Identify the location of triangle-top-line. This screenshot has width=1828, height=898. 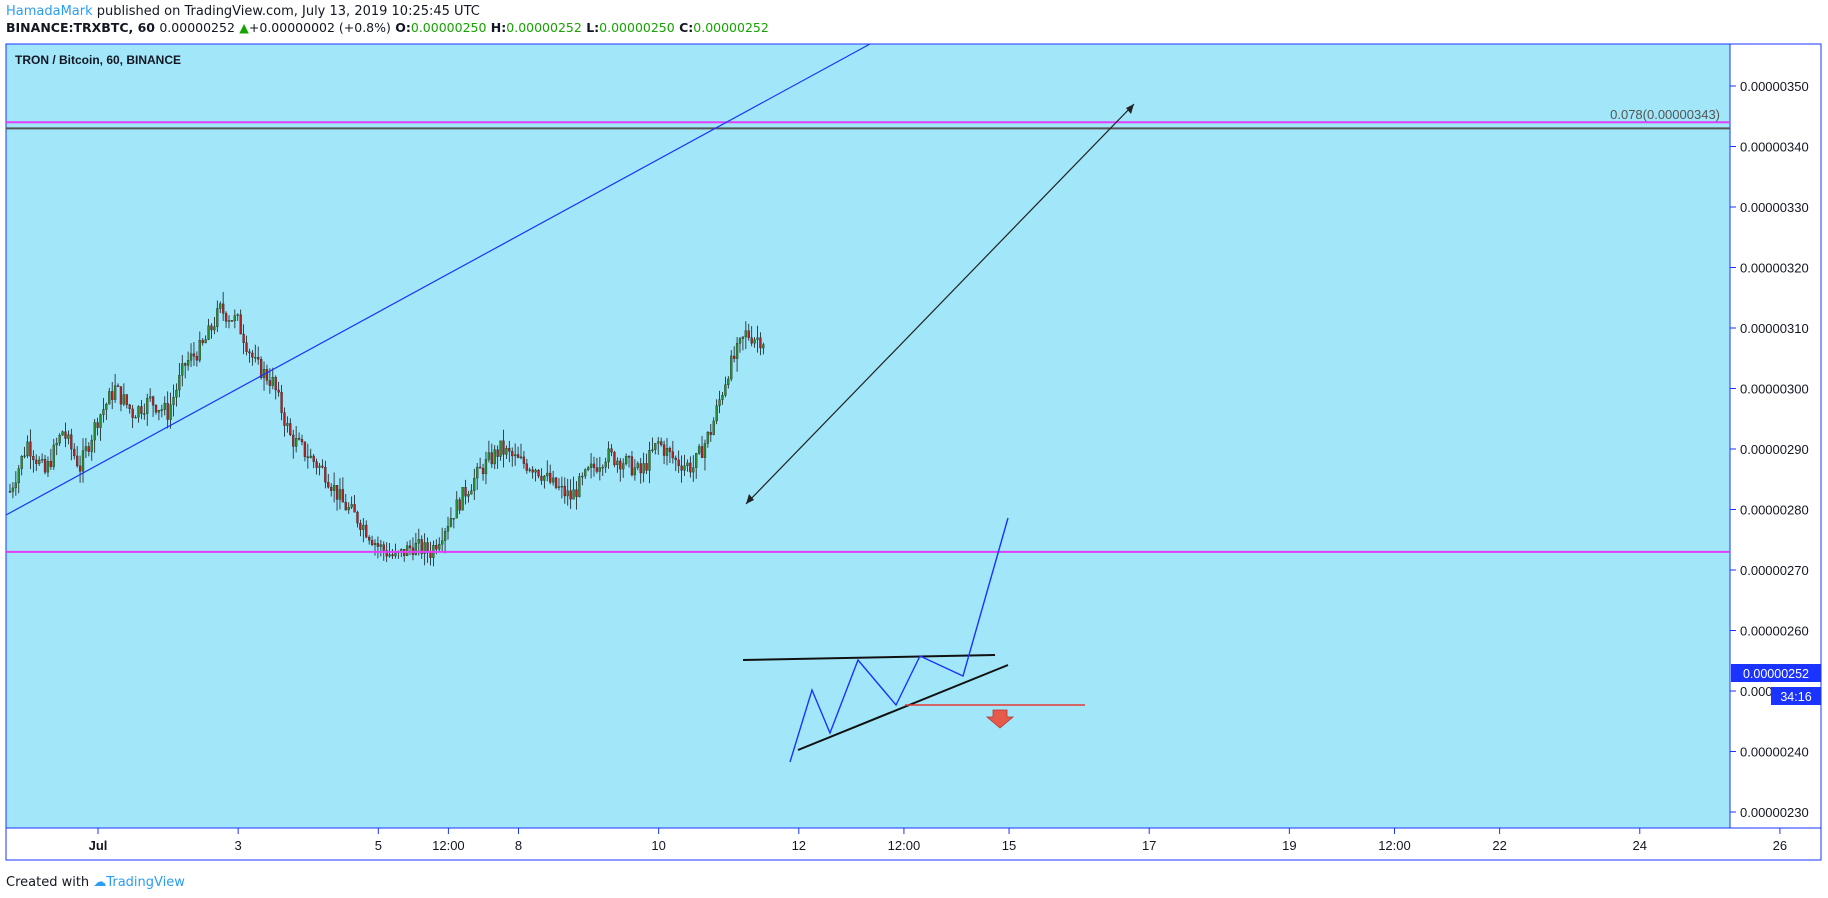
(869, 657).